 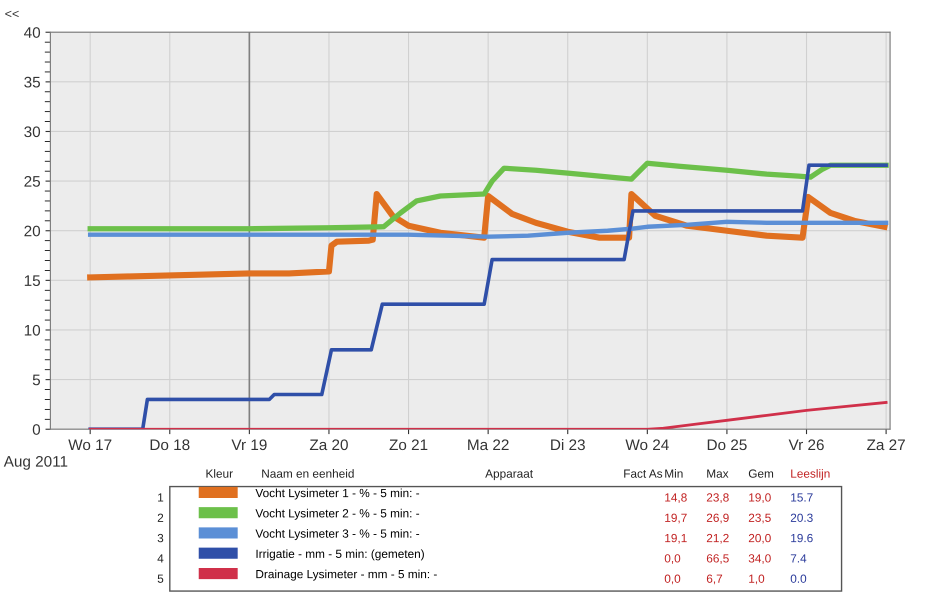 What do you see at coordinates (161, 538) in the screenshot?
I see `text: 3` at bounding box center [161, 538].